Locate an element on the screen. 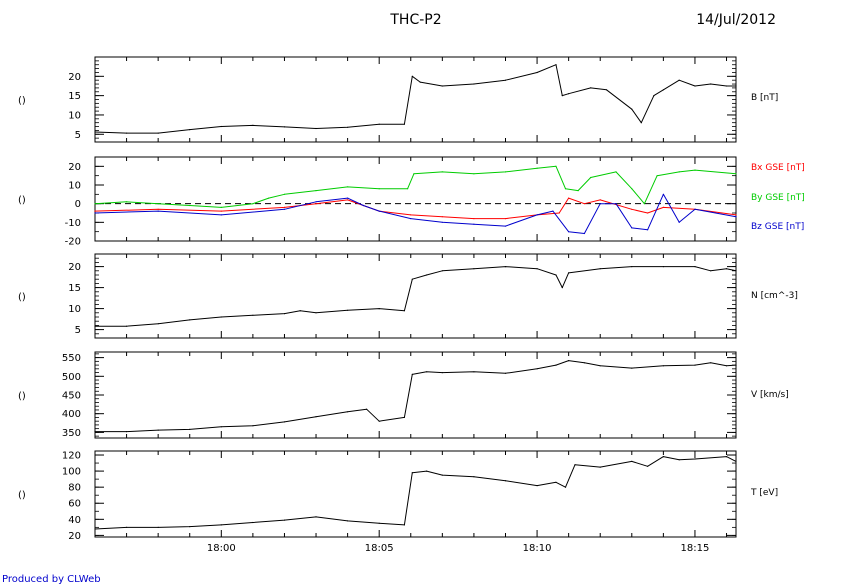 The image size is (864, 584). series-label: Bx GSE [nT] is located at coordinates (778, 168).